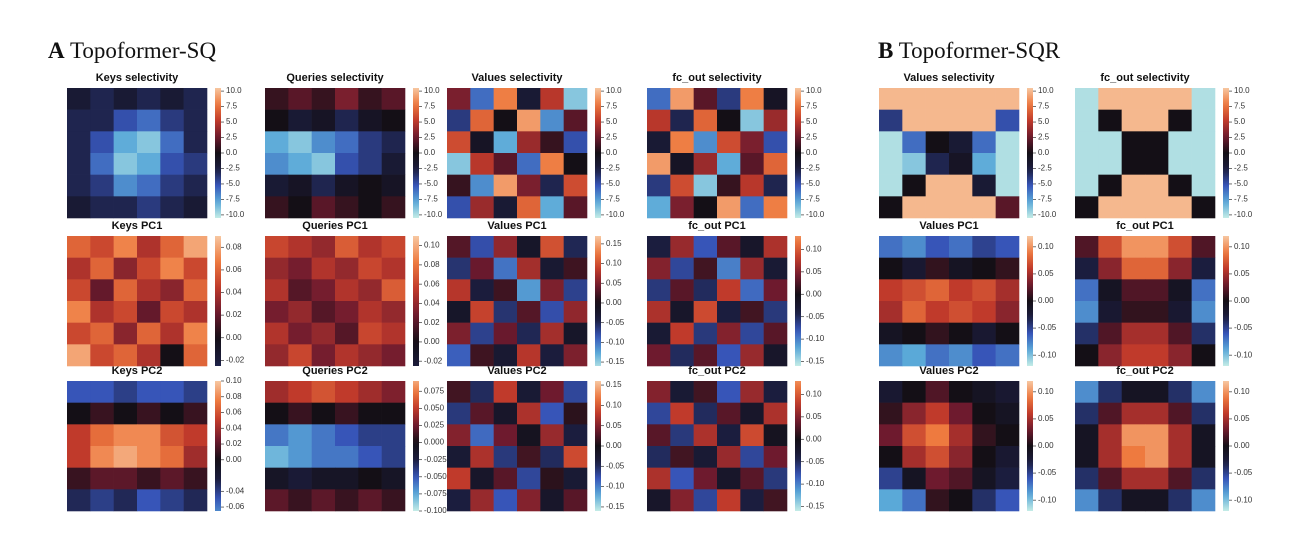  What do you see at coordinates (234, 246) in the screenshot?
I see `colorbar-tick-label: 0.08` at bounding box center [234, 246].